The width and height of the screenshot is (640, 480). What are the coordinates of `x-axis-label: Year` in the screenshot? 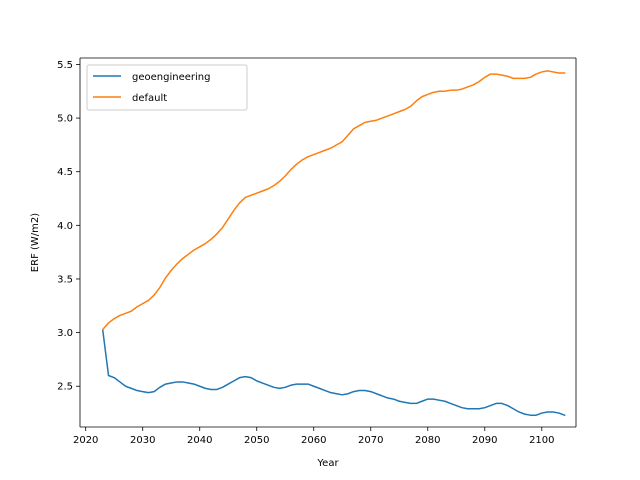 It's located at (327, 463).